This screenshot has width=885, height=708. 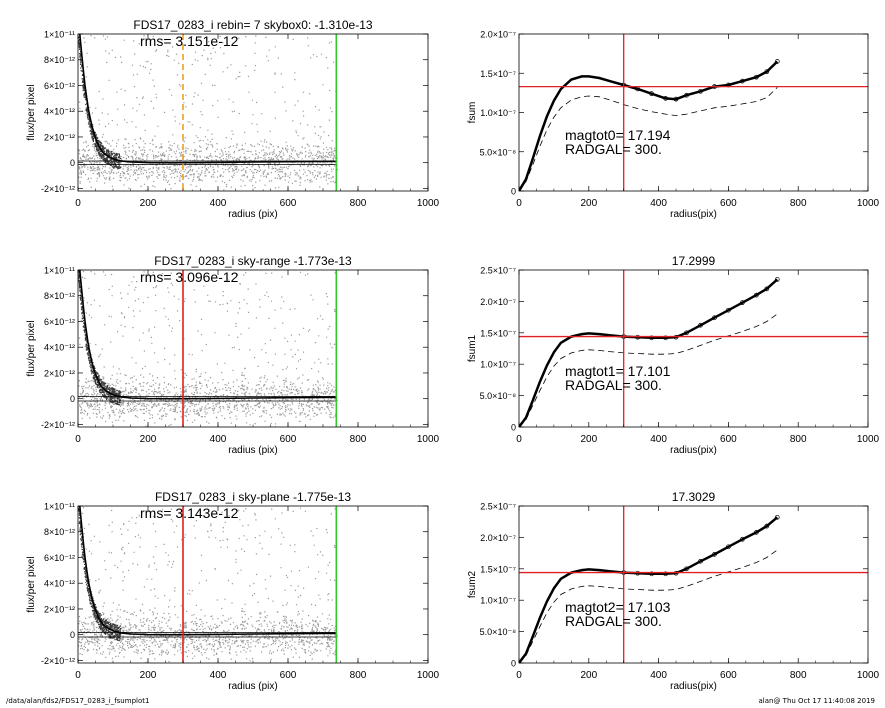 What do you see at coordinates (472, 348) in the screenshot?
I see `y-axis-label: fsum1` at bounding box center [472, 348].